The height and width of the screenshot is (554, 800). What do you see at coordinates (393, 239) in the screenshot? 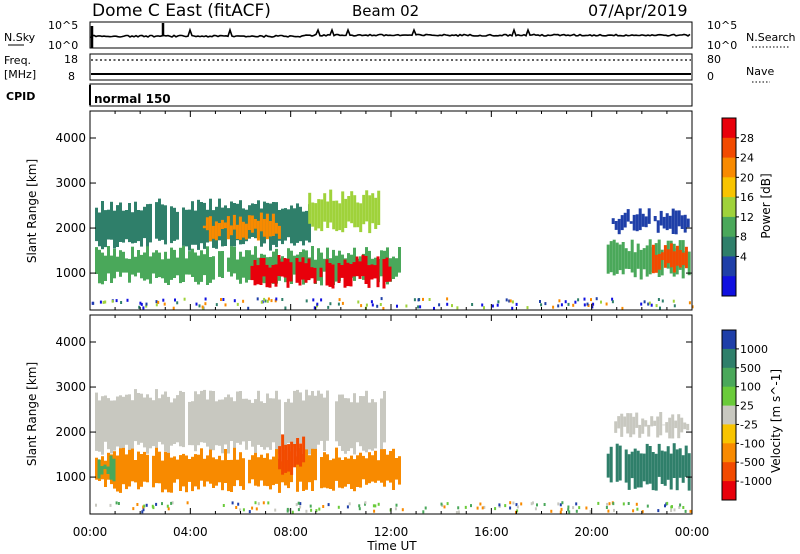
I see `power-data` at bounding box center [393, 239].